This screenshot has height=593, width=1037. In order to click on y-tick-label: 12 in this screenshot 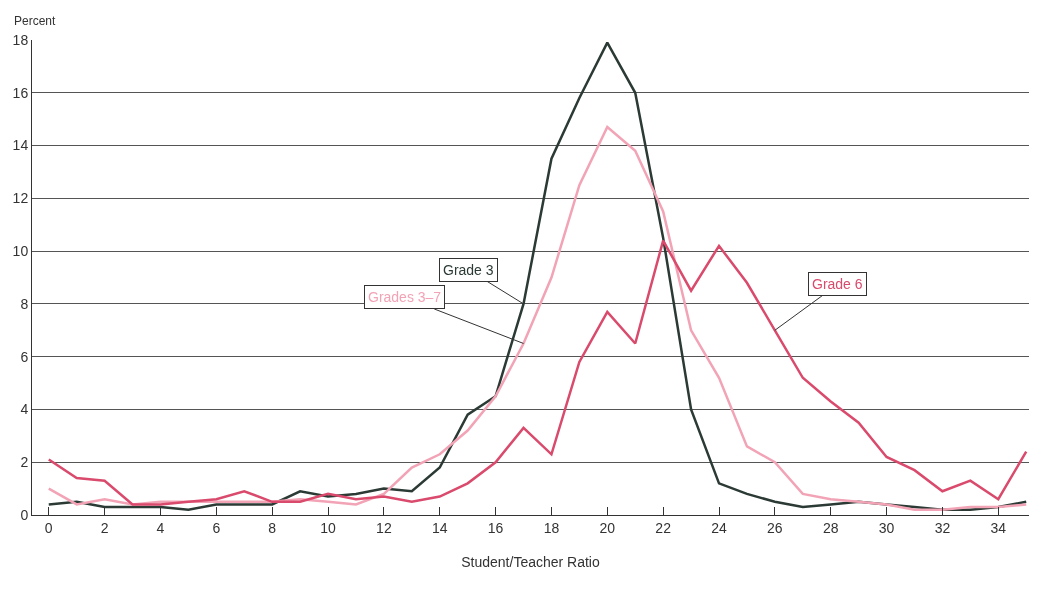, I will do `click(20, 198)`.